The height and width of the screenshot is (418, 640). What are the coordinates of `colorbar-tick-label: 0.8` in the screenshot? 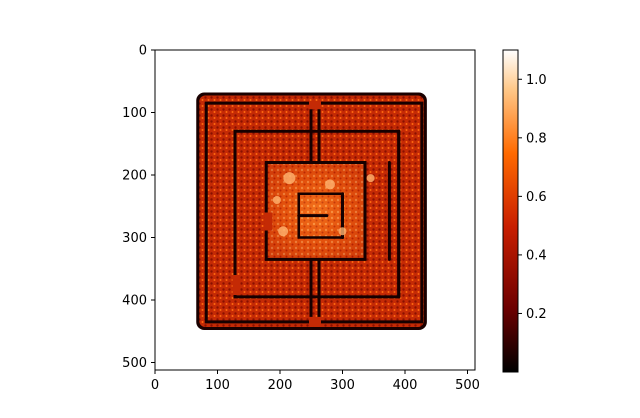 It's located at (536, 138).